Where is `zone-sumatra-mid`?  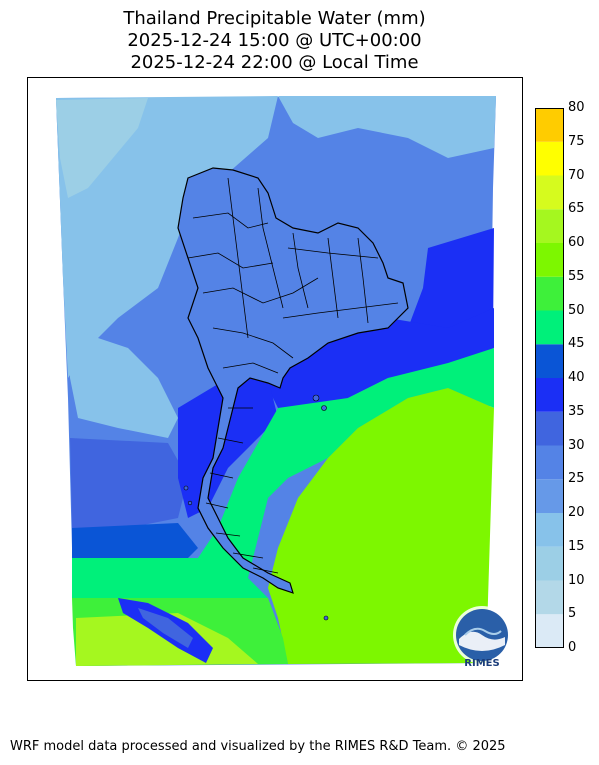 zone-sumatra-mid is located at coordinates (165, 628).